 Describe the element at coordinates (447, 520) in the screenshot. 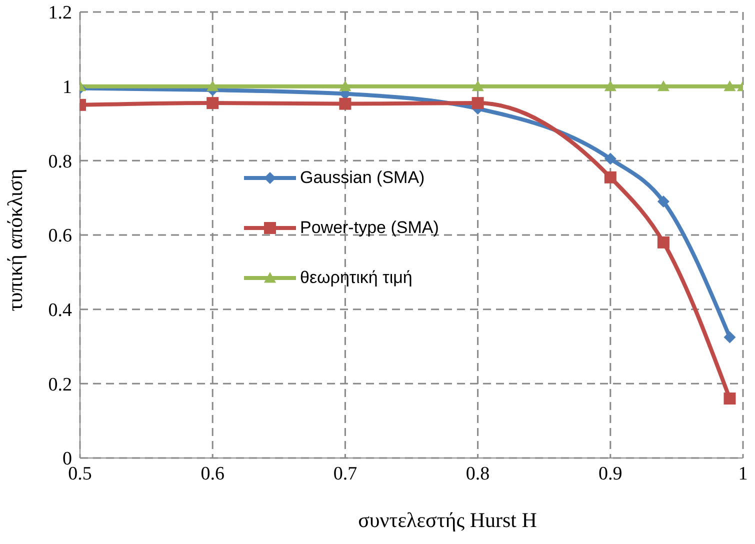

I see `x-axis-title: συντελεστής Hurst H` at that location.